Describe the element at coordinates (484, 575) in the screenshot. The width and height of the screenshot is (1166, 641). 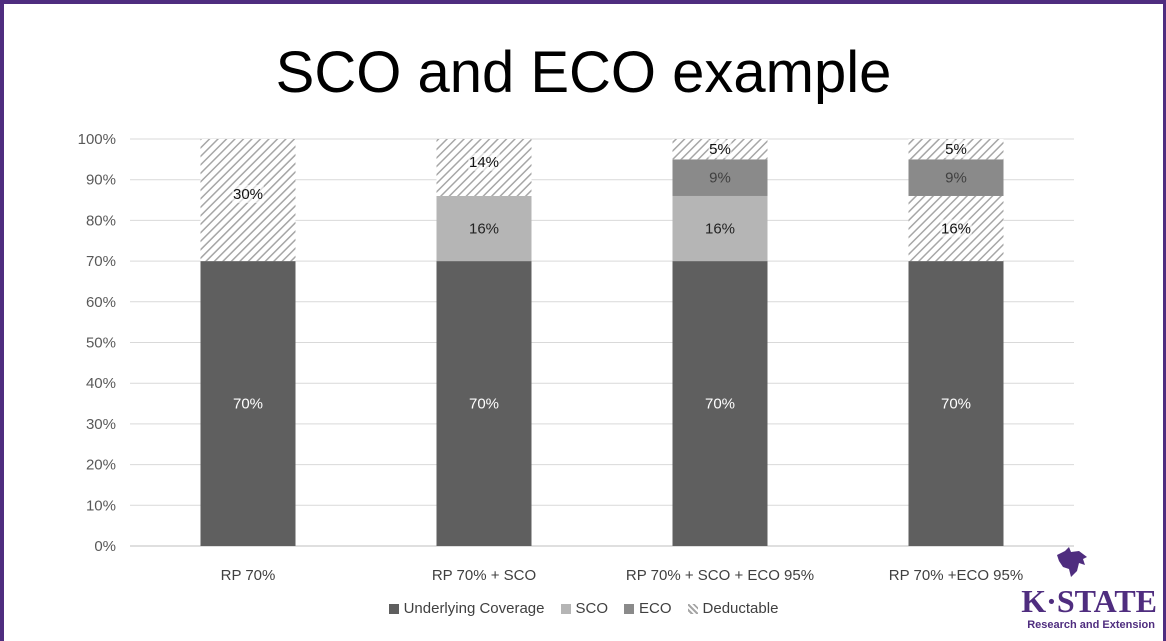
I see `x-category-label: RP 70% + SCO` at that location.